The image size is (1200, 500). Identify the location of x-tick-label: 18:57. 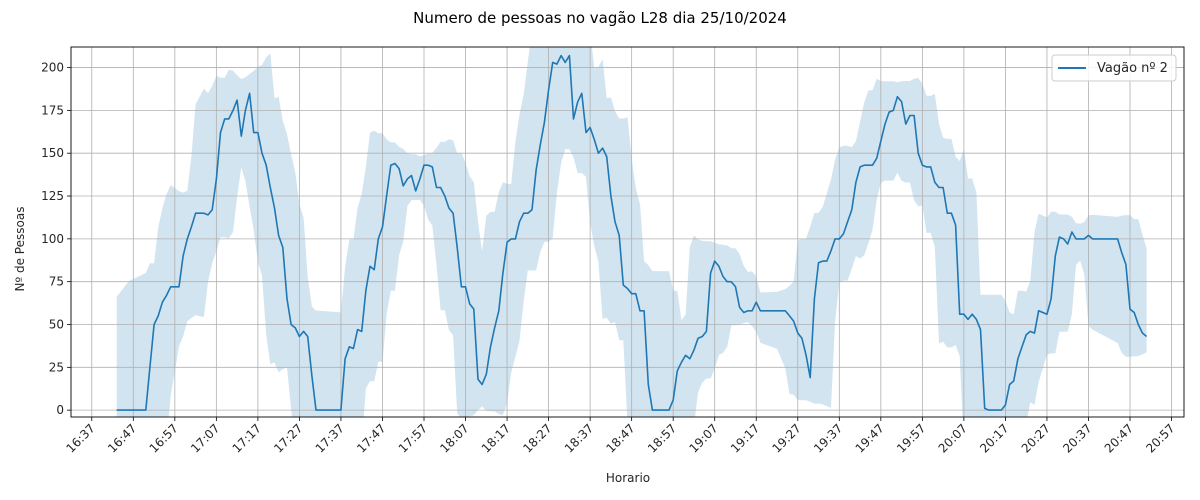
(662, 438).